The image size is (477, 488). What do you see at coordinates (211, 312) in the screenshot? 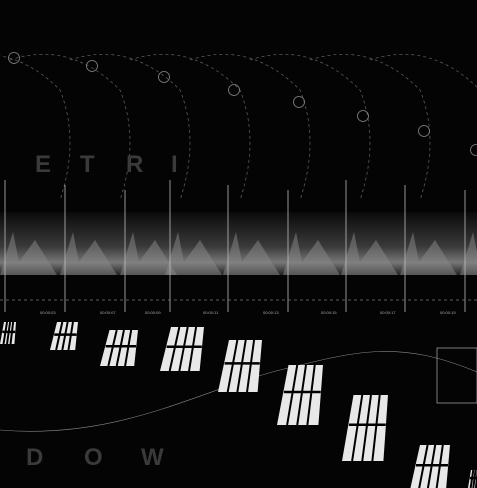
I see `timecode: 00:00:11` at bounding box center [211, 312].